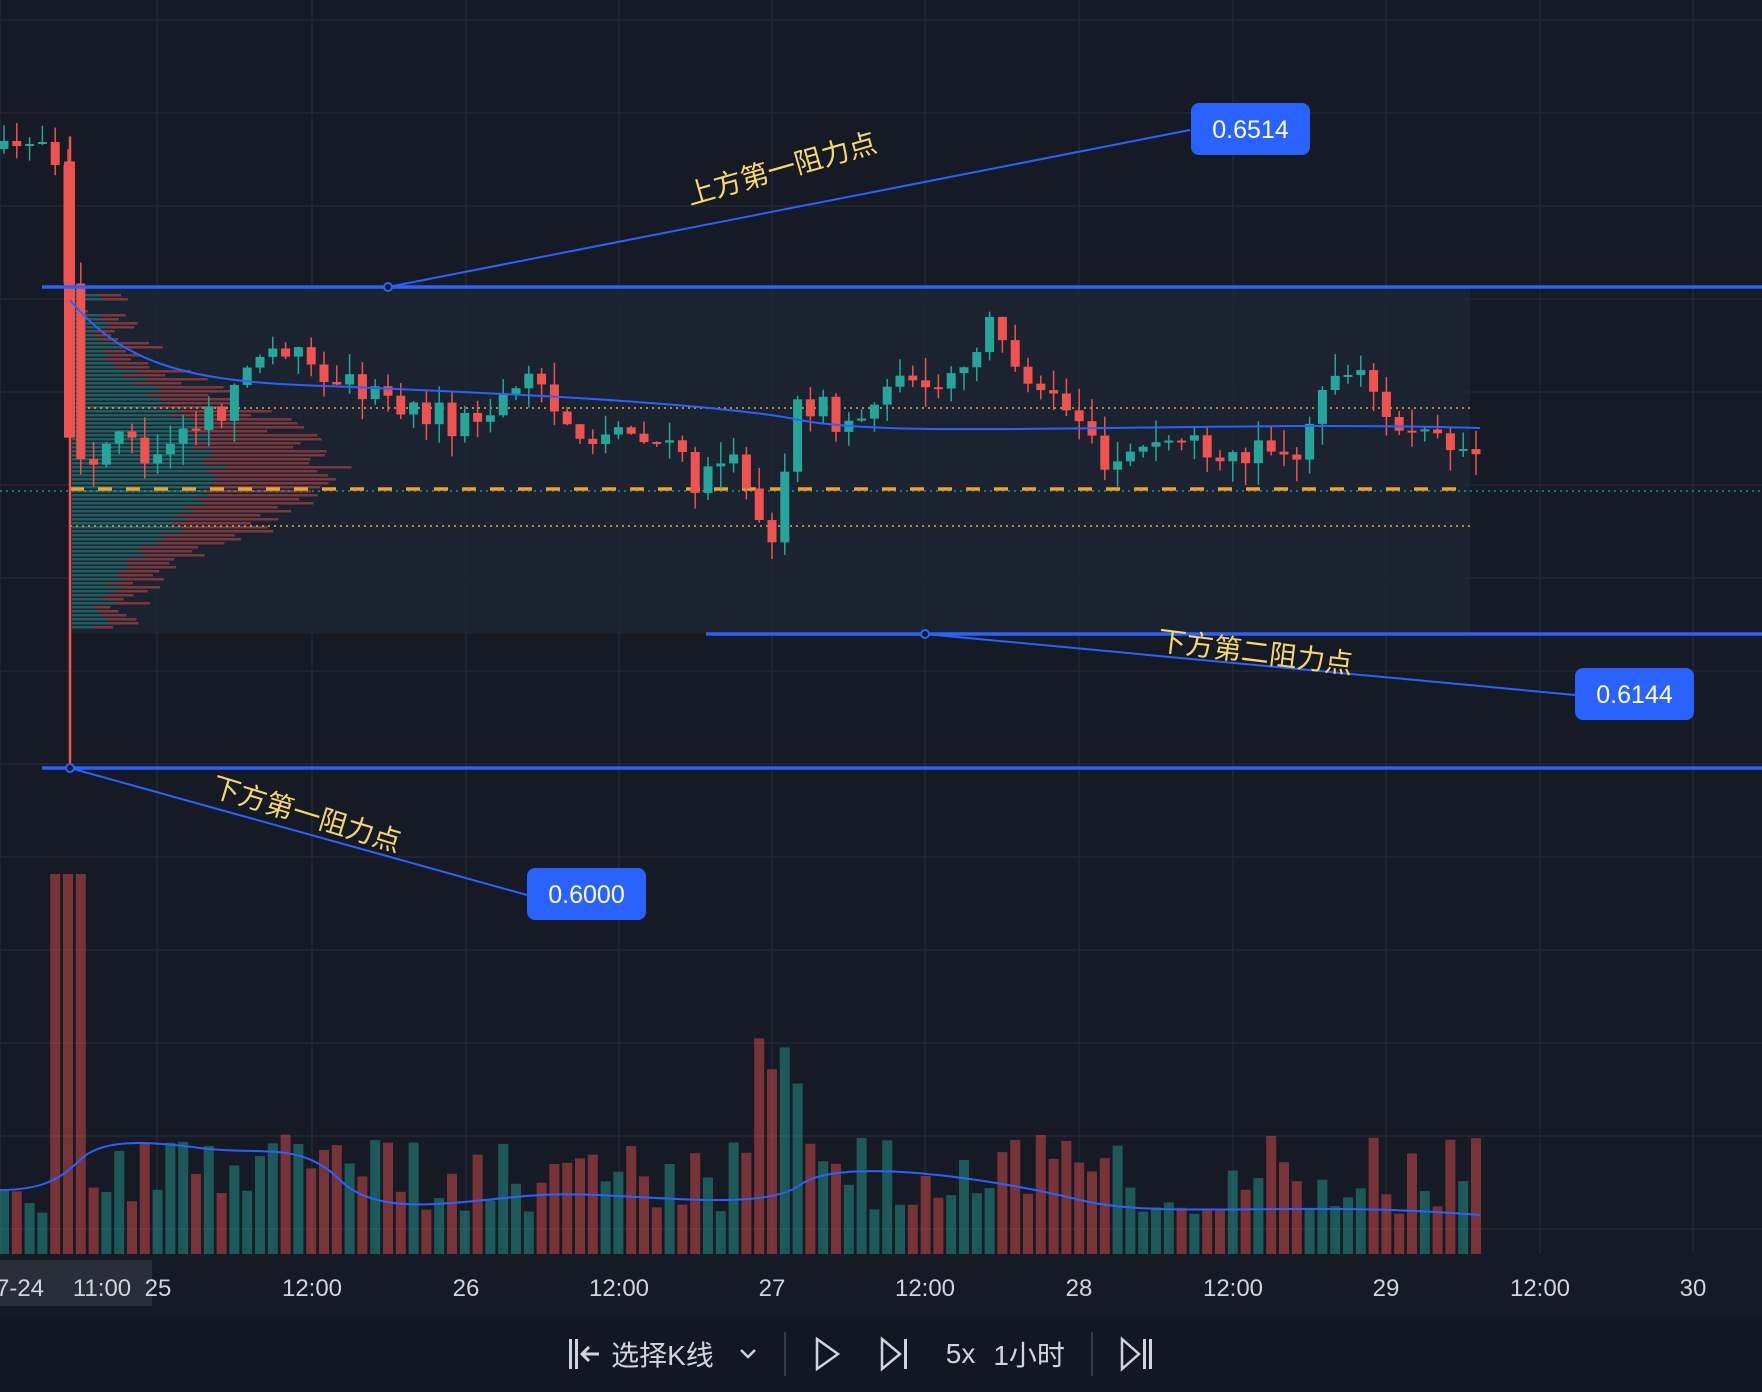 The image size is (1762, 1392). Describe the element at coordinates (1250, 664) in the screenshot. I see `trend-line` at that location.